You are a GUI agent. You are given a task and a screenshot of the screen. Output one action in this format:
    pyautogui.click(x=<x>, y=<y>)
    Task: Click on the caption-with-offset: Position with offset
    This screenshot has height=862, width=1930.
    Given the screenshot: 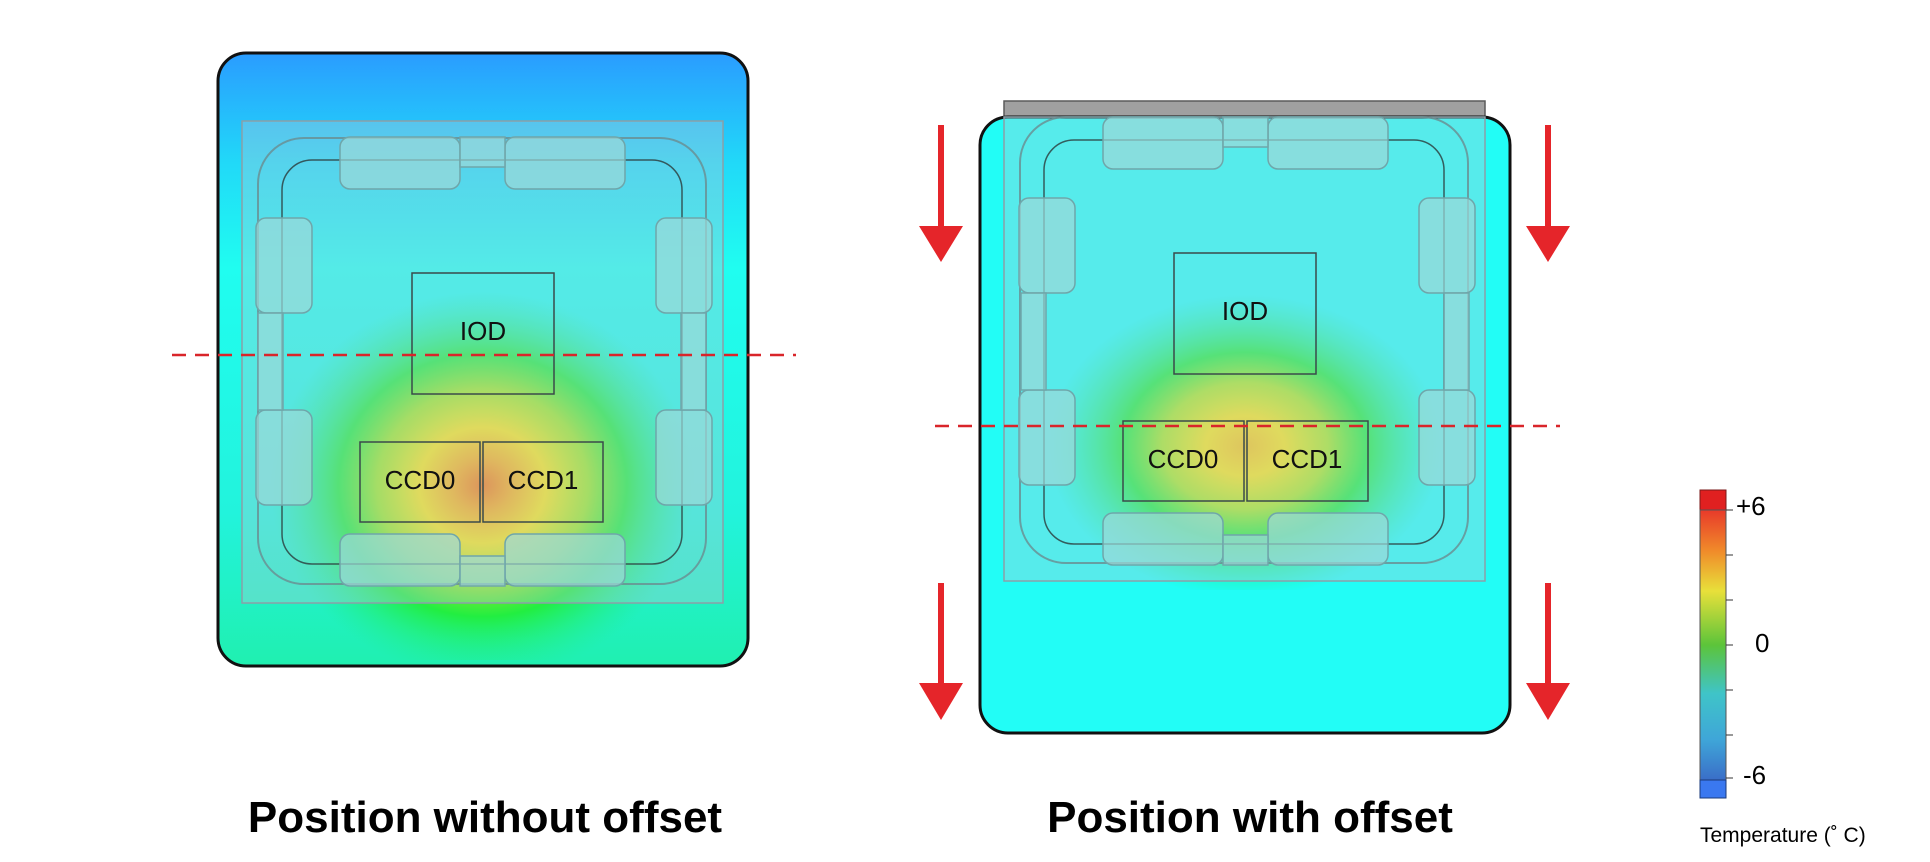 What is the action you would take?
    pyautogui.click(x=1250, y=817)
    